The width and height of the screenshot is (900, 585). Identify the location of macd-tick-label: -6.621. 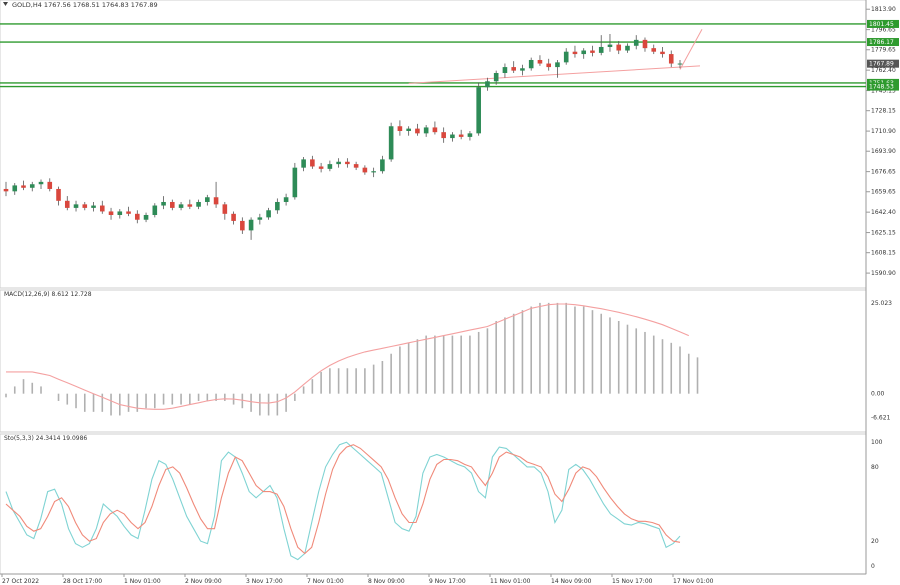
(881, 418).